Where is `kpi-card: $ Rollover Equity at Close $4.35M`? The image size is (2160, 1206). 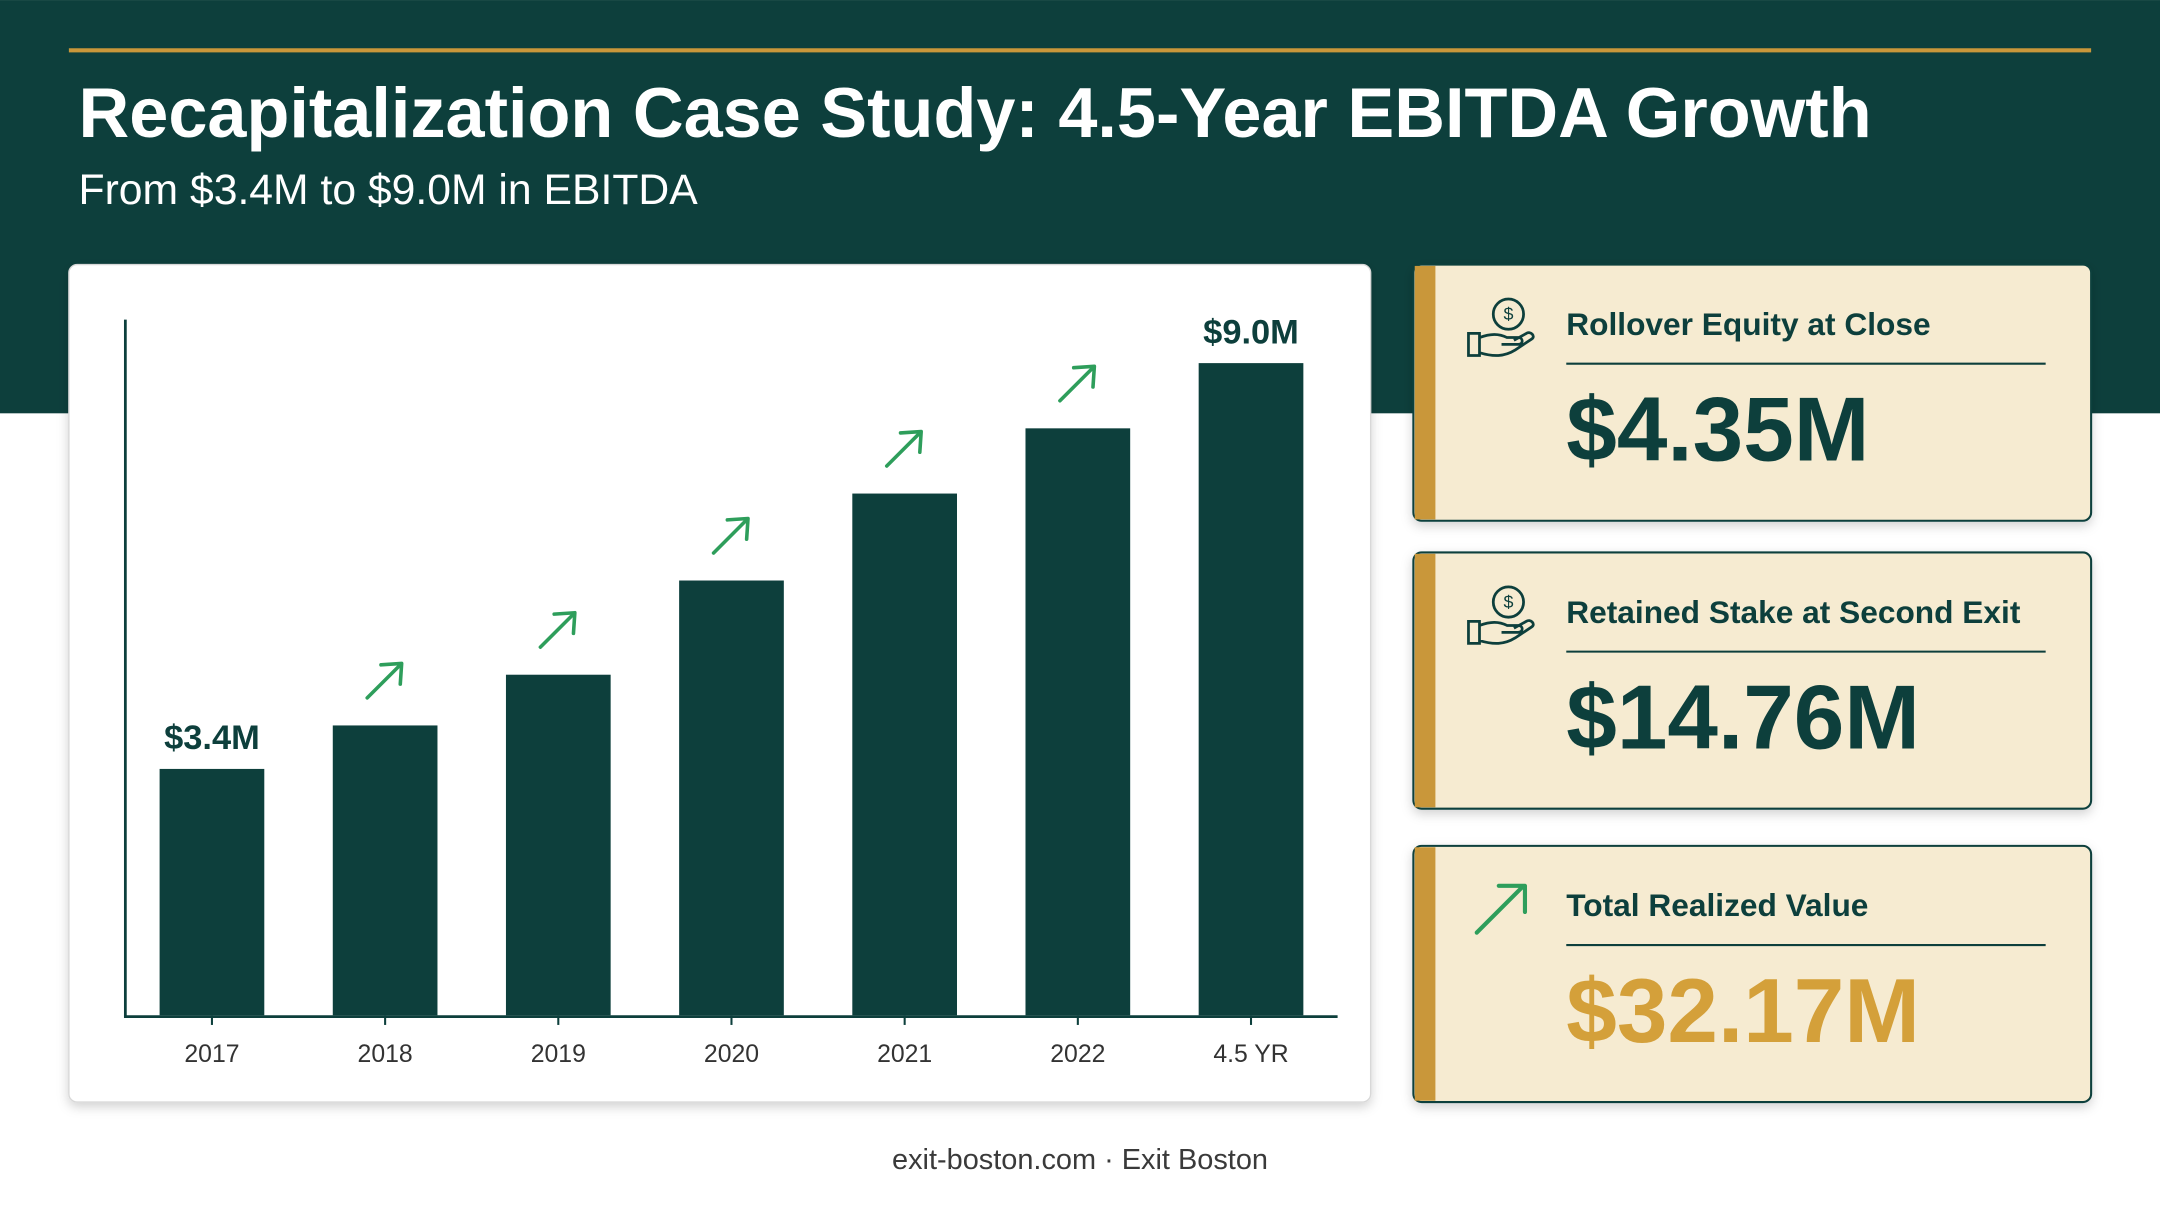
kpi-card: $ Rollover Equity at Close $4.35M is located at coordinates (1752, 392).